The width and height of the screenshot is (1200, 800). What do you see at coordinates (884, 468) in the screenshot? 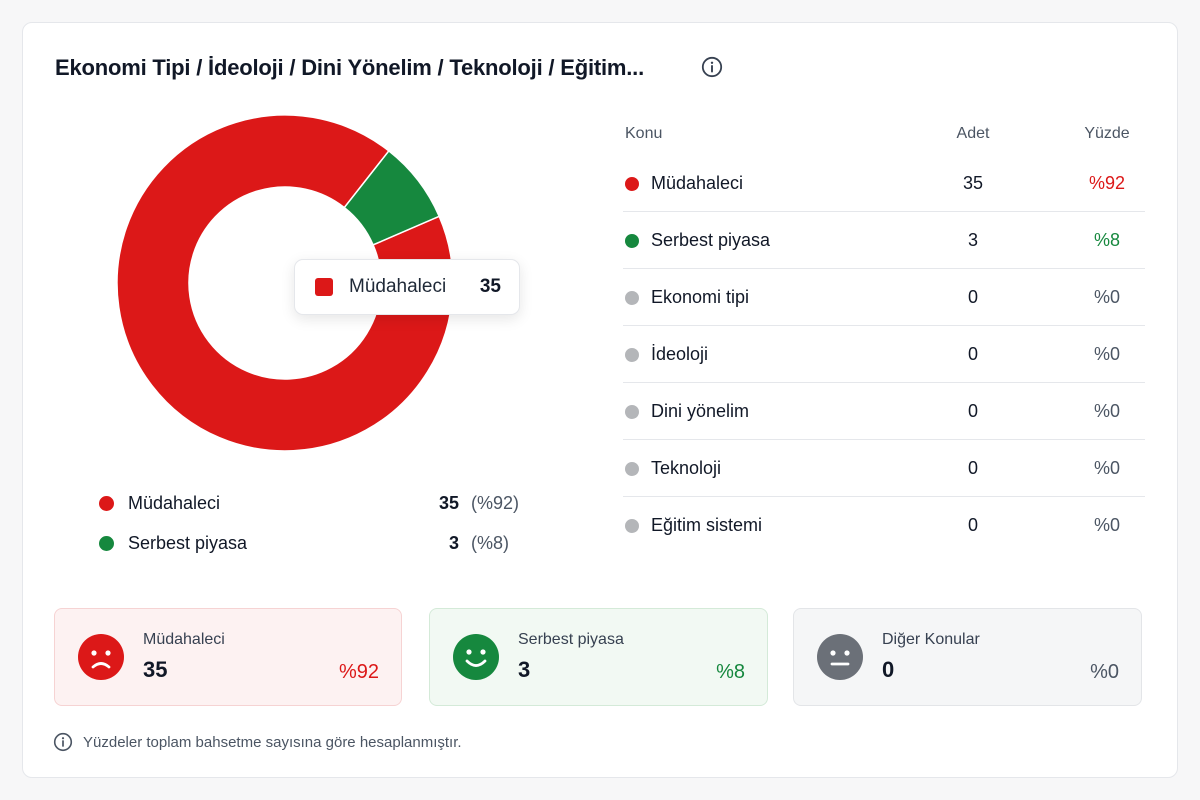
I see `table-row: Teknoloji 0 %0` at bounding box center [884, 468].